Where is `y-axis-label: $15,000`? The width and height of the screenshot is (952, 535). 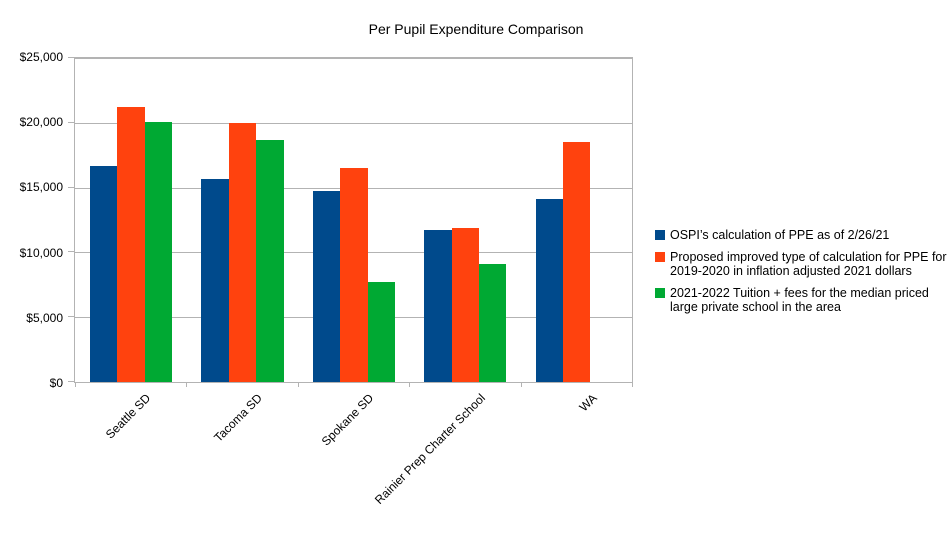 y-axis-label: $15,000 is located at coordinates (41, 187).